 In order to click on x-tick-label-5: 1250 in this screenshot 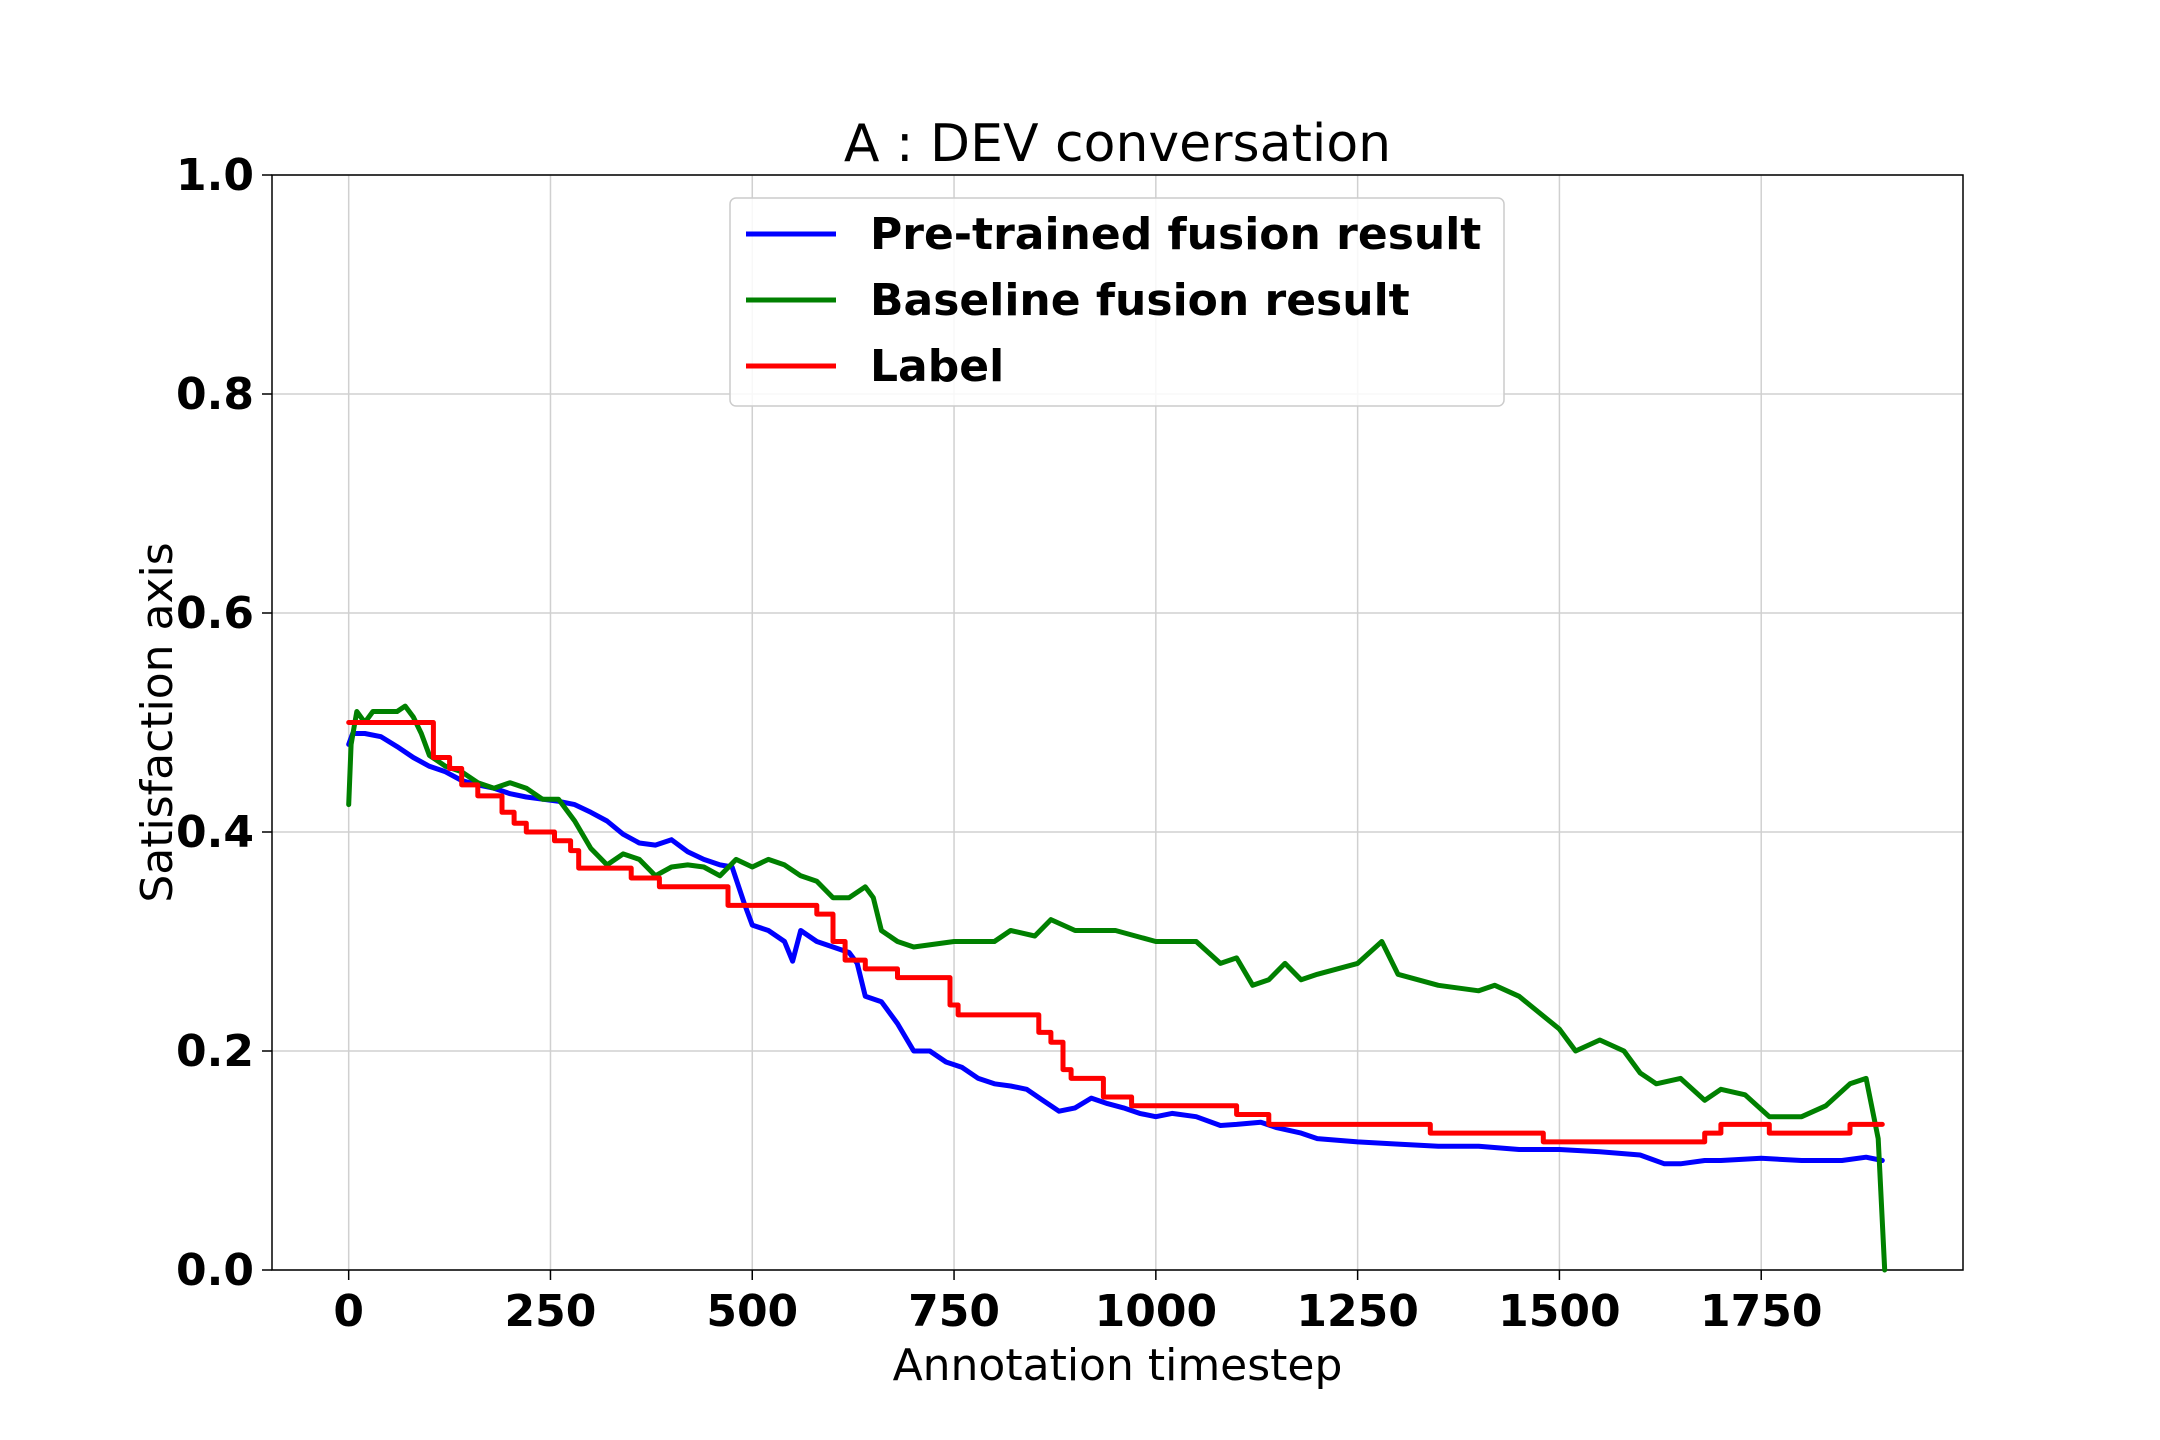, I will do `click(1357, 1311)`.